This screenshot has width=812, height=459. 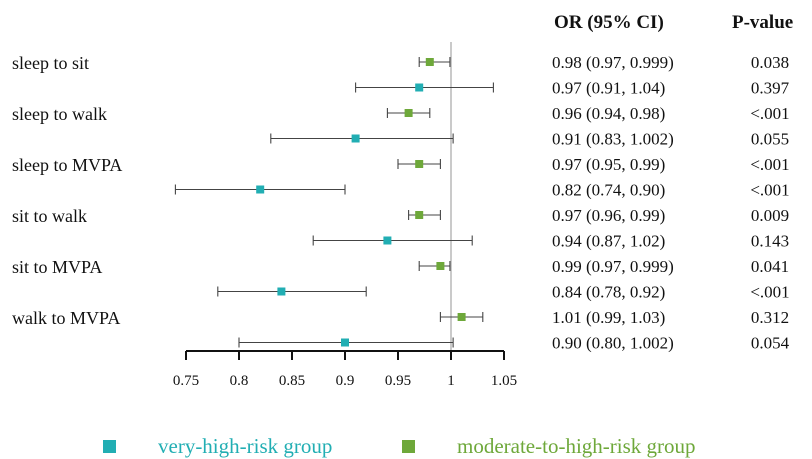 I want to click on x-tick-label: 0.9, so click(x=345, y=381).